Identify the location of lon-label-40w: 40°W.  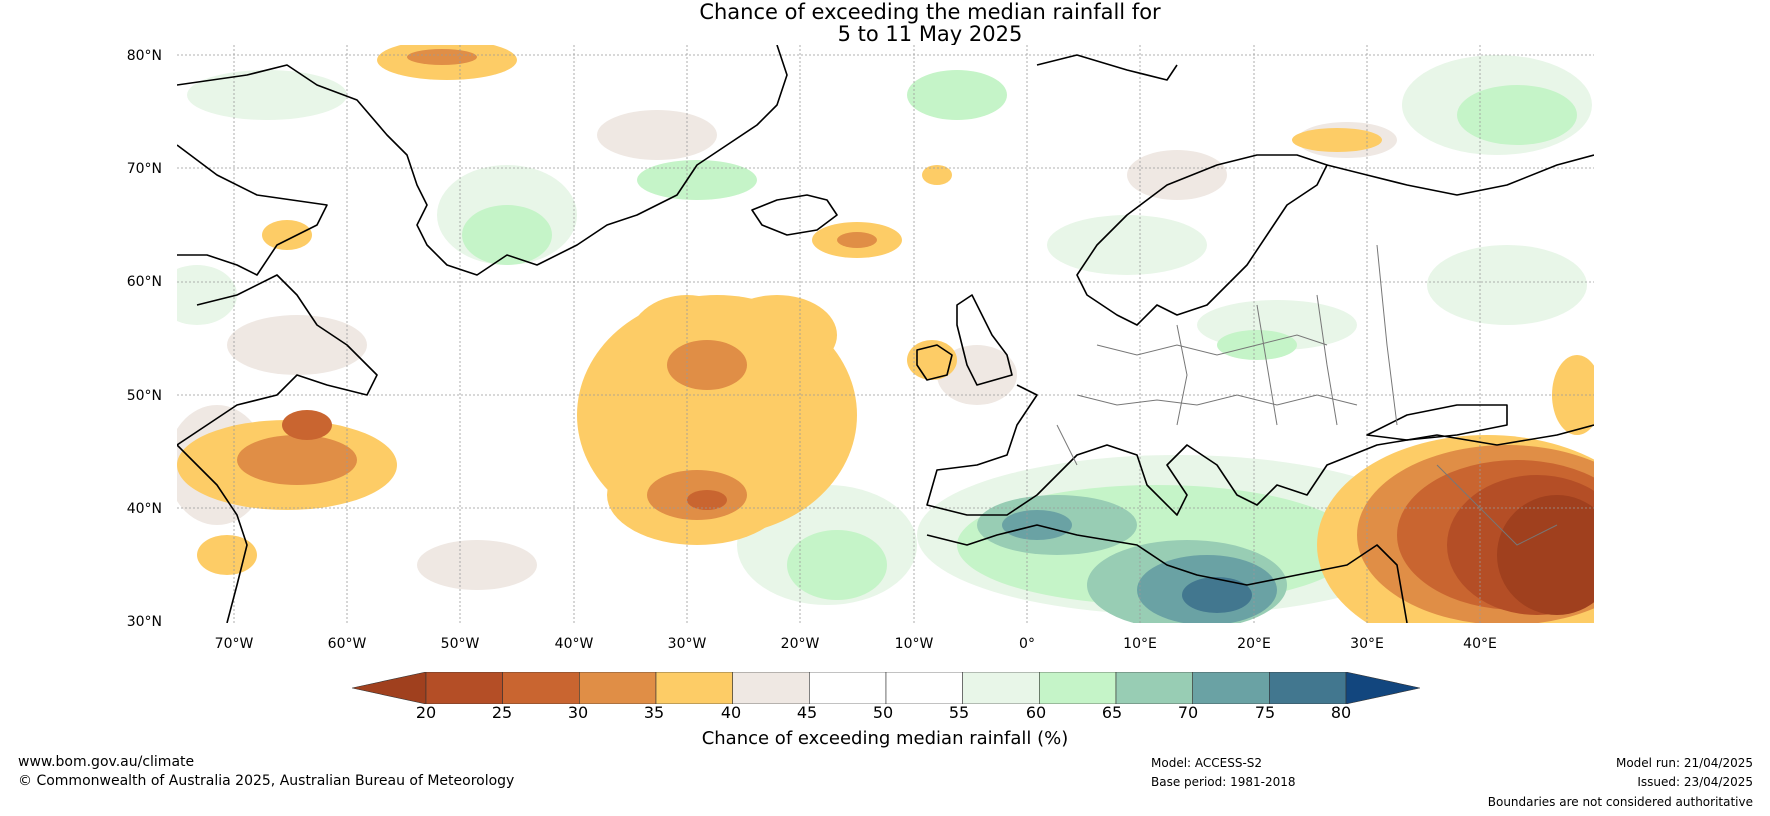
(574, 644).